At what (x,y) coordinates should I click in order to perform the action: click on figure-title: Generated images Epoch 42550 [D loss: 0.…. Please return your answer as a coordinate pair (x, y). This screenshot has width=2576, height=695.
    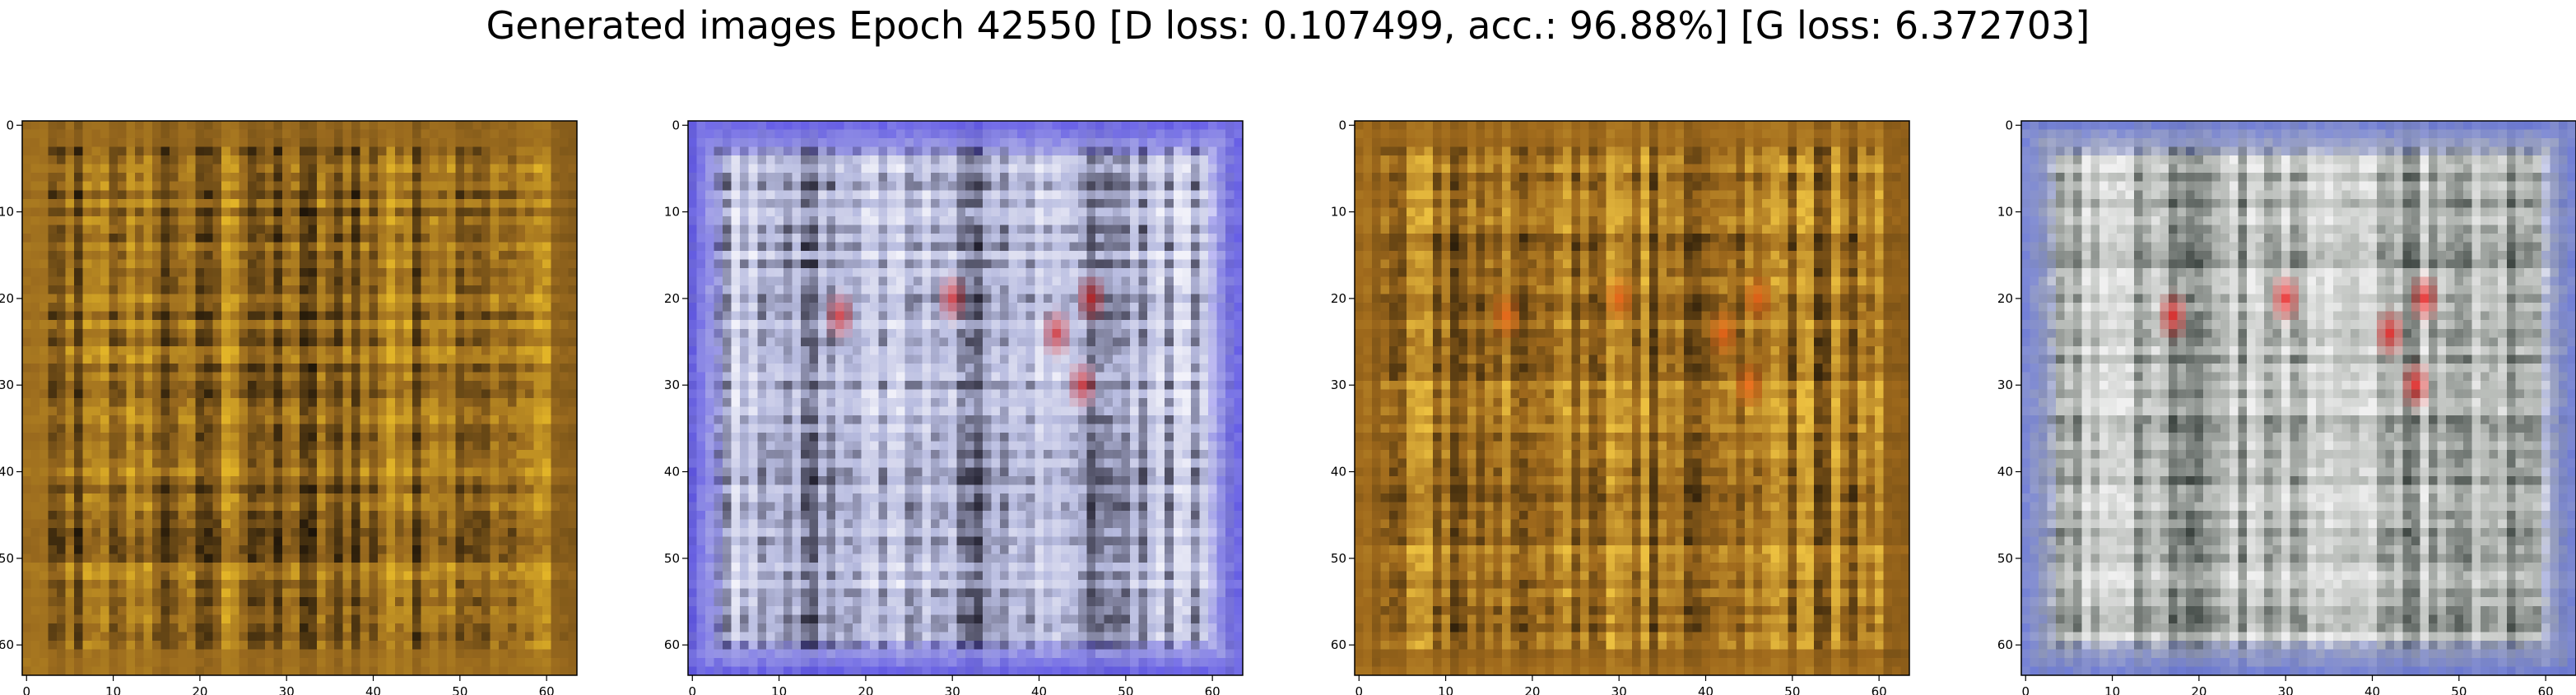
    Looking at the image, I should click on (1288, 25).